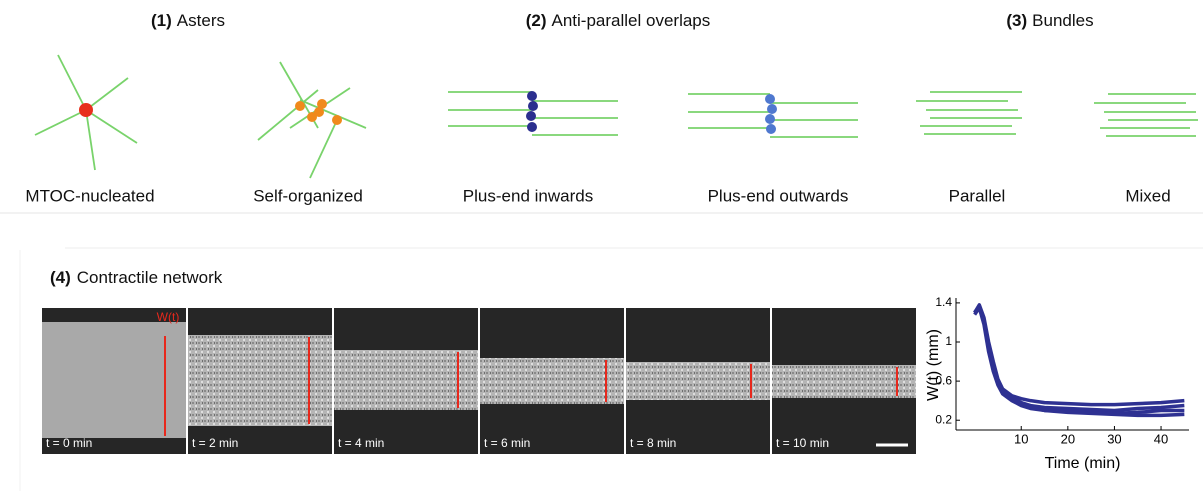 Image resolution: width=1203 pixels, height=491 pixels. What do you see at coordinates (1021, 438) in the screenshot?
I see `x-tick-label: 10` at bounding box center [1021, 438].